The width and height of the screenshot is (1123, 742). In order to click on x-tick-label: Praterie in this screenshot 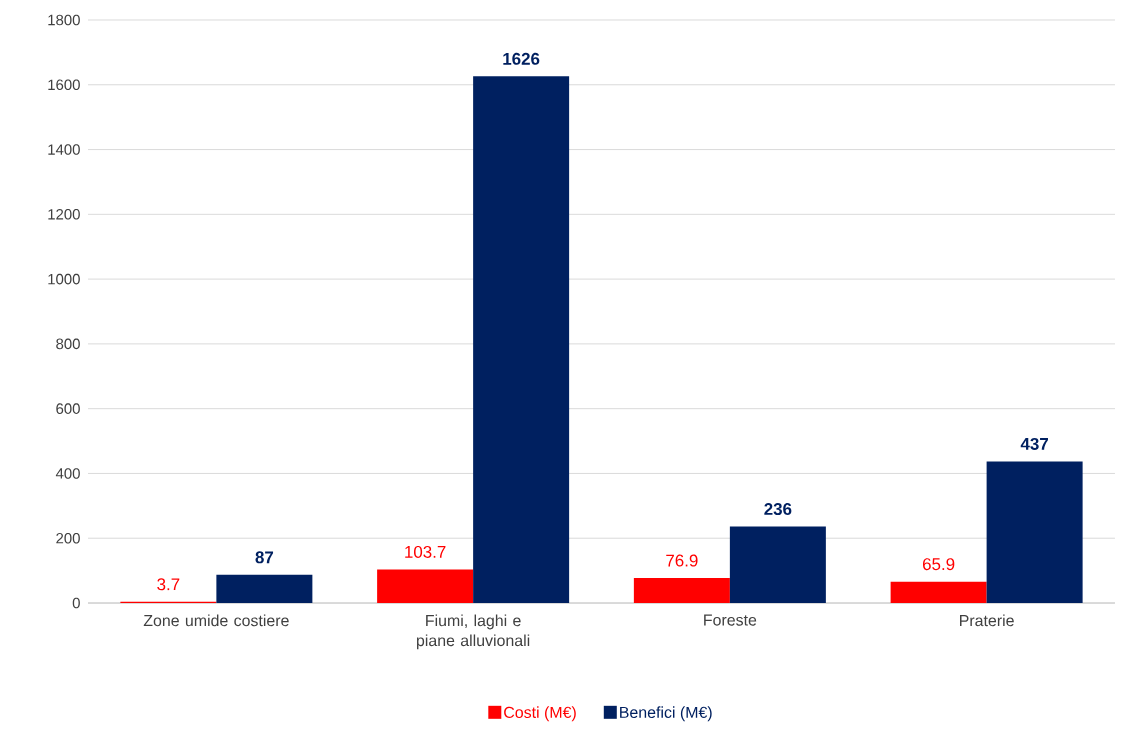, I will do `click(987, 620)`.